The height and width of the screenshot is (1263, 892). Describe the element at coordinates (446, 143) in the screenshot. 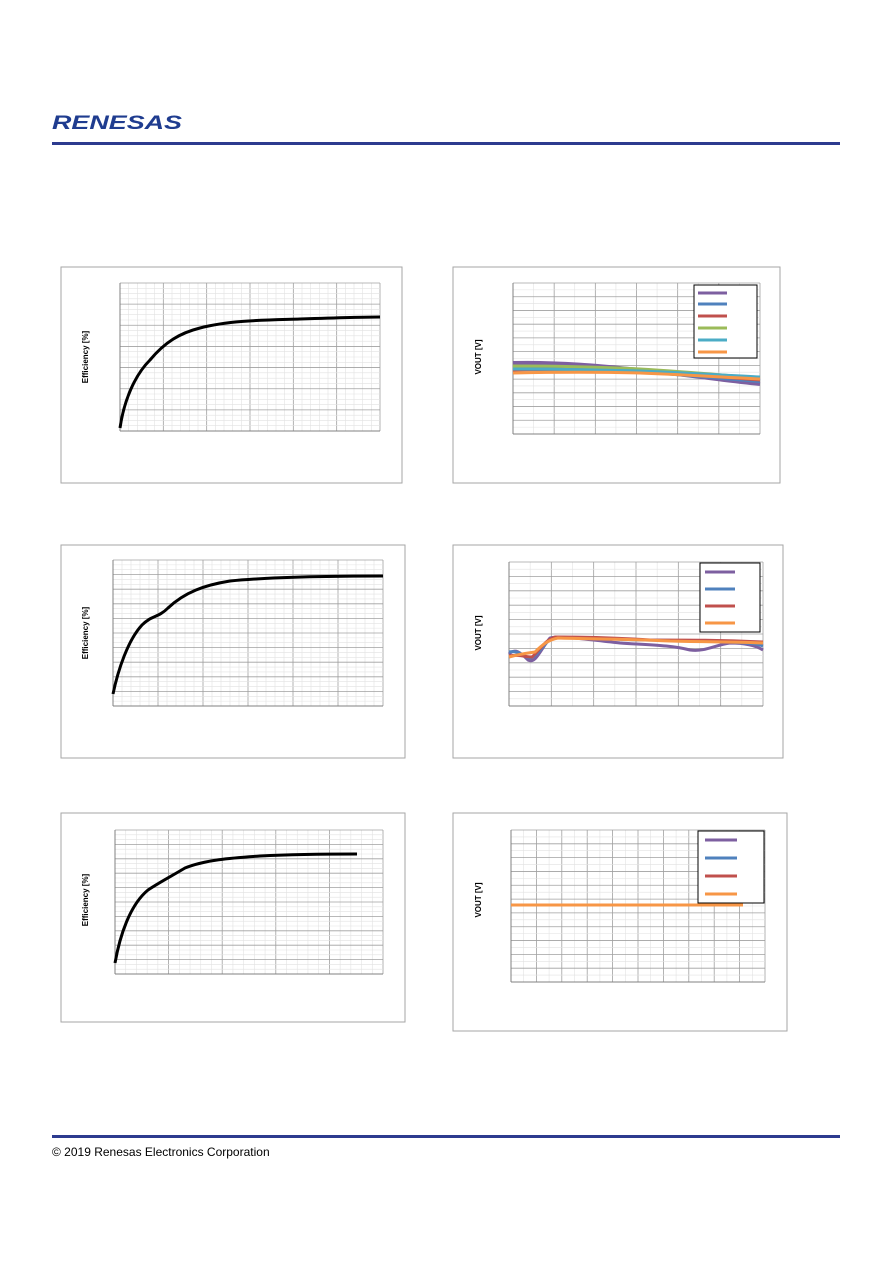

I see `header-rule` at that location.